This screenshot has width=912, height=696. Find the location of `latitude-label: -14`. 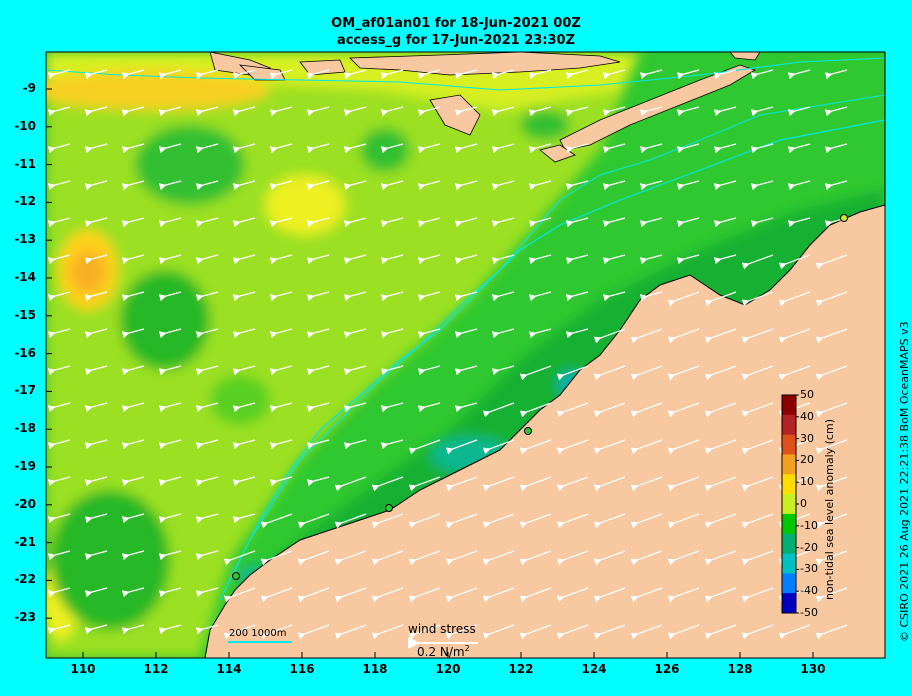

latitude-label: -14 is located at coordinates (25, 277).